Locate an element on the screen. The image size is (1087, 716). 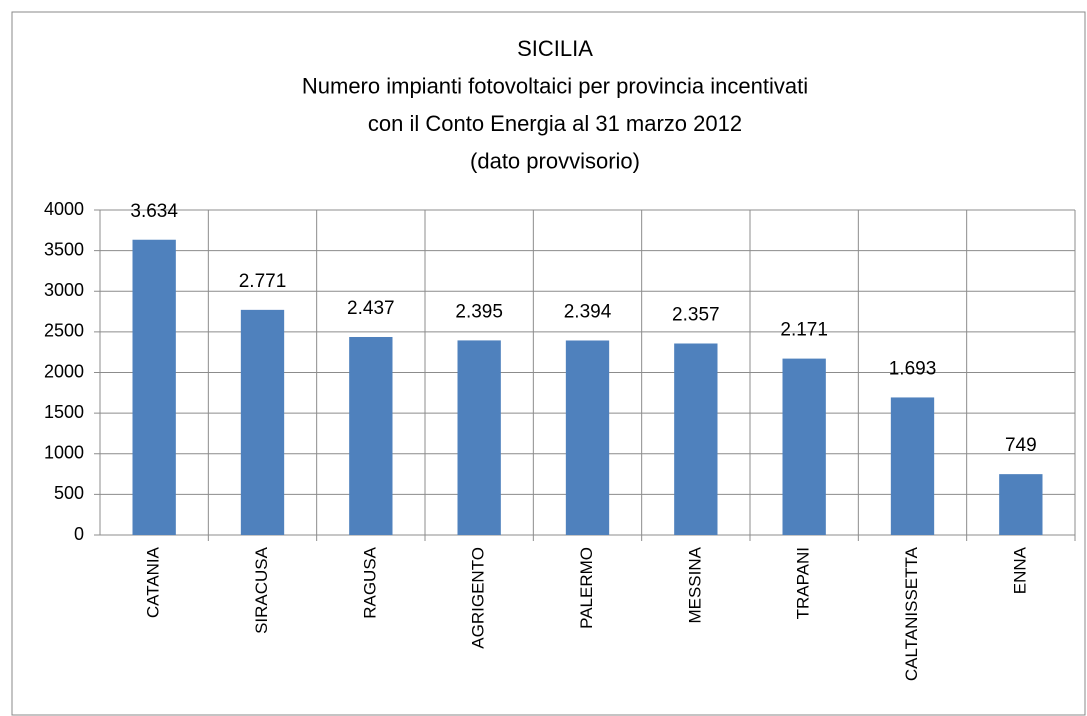
y-tick-label: 3500 is located at coordinates (64, 249).